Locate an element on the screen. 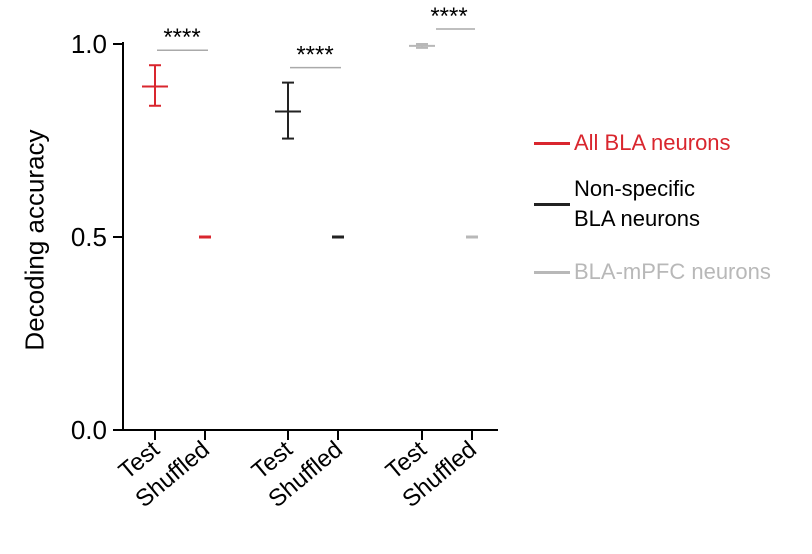 Image resolution: width=812 pixels, height=554 pixels. legend-label-bla-mpfc: BLA-mPFC neurons is located at coordinates (672, 271).